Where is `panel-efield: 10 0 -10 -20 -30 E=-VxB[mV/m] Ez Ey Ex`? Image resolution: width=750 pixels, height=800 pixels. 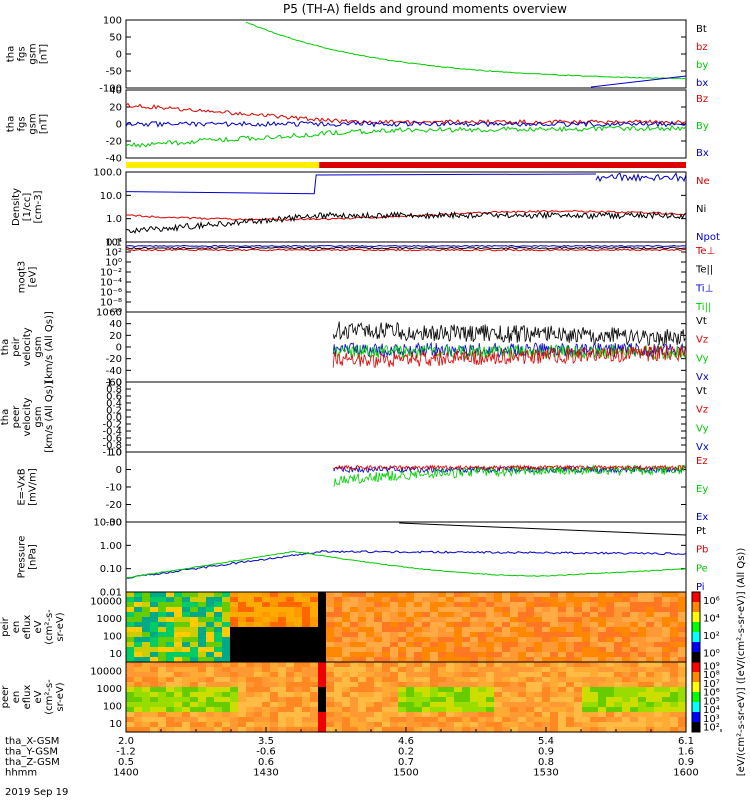
panel-efield: 10 0 -10 -20 -30 E=-VxB[mV/m] Ez Ey Ex is located at coordinates (363, 488).